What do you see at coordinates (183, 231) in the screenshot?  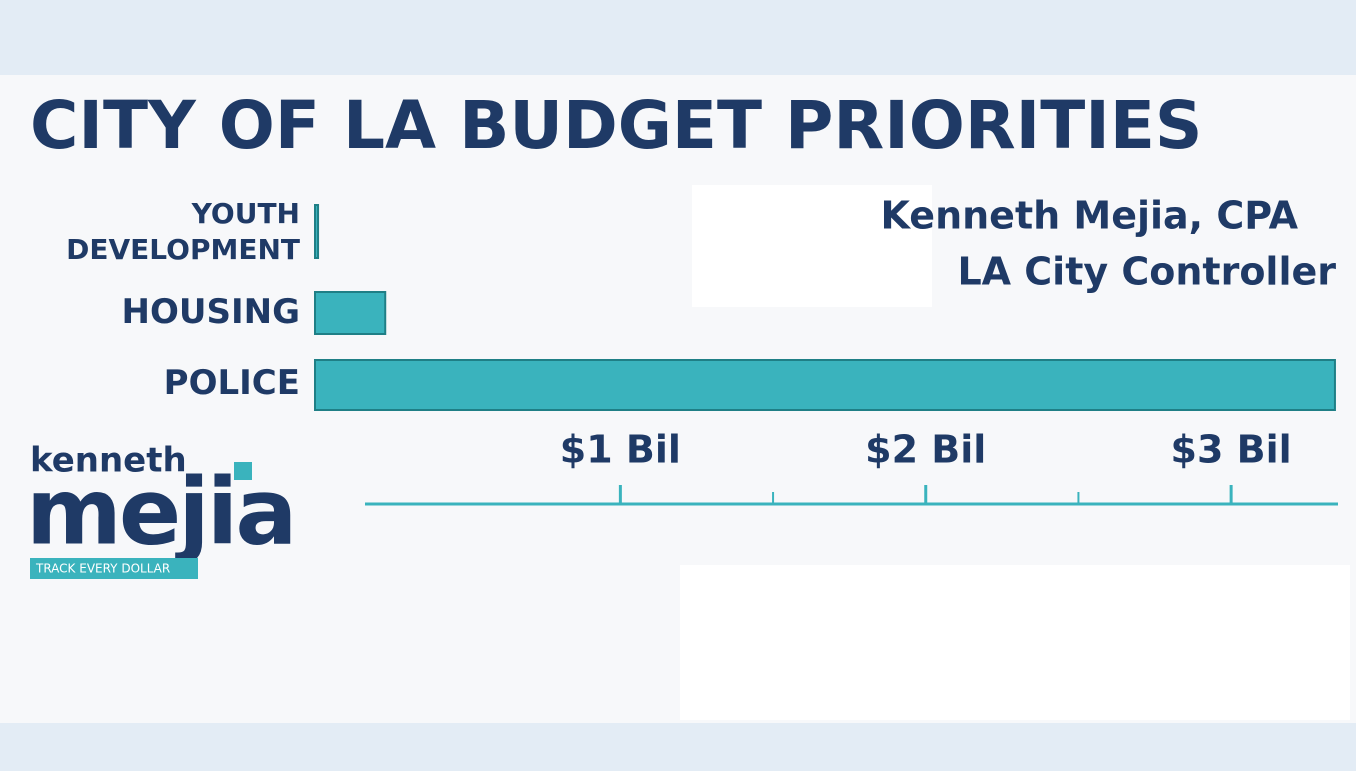 I see `category-label: YOUTH DEVELOPMENT` at bounding box center [183, 231].